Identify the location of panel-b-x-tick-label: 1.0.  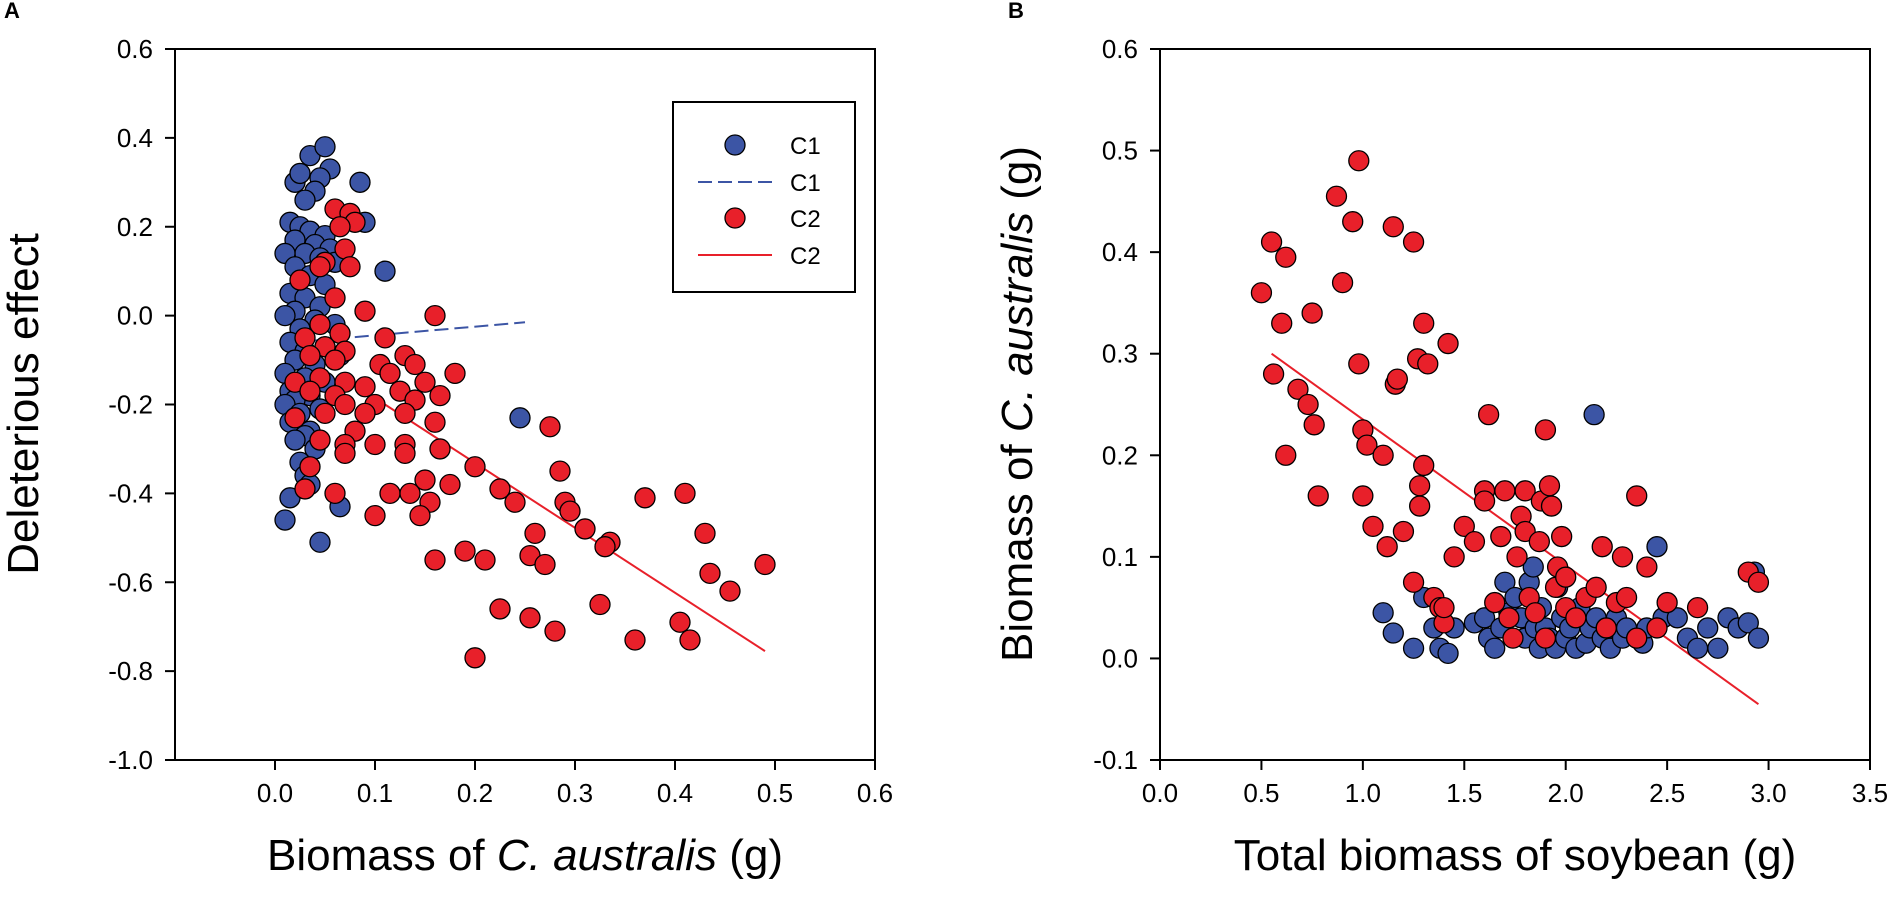
(1363, 793).